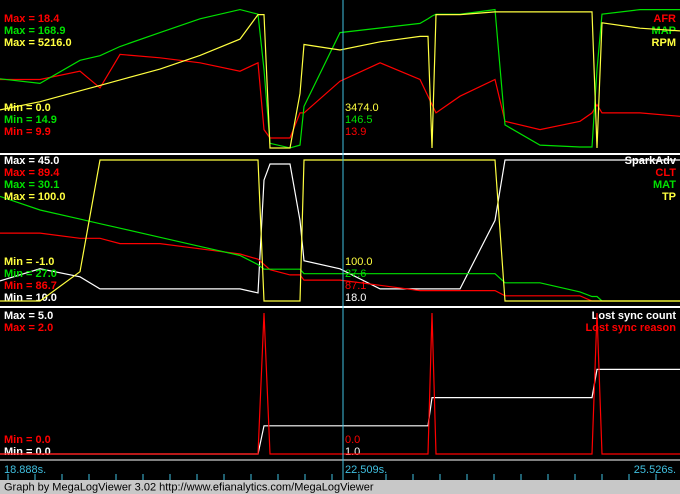  I want to click on series-name: TP, so click(669, 197).